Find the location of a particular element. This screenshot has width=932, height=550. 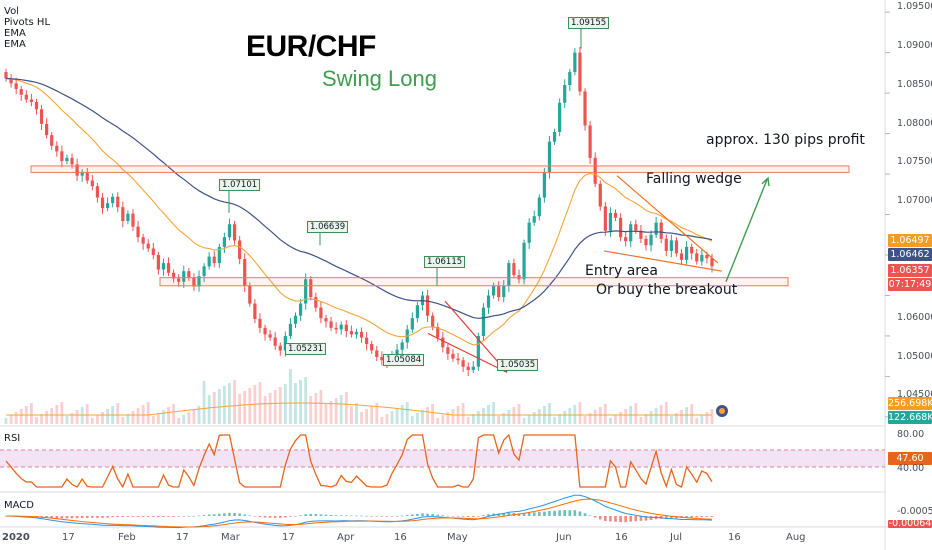

date-axis-tick: 2020 is located at coordinates (16, 537).